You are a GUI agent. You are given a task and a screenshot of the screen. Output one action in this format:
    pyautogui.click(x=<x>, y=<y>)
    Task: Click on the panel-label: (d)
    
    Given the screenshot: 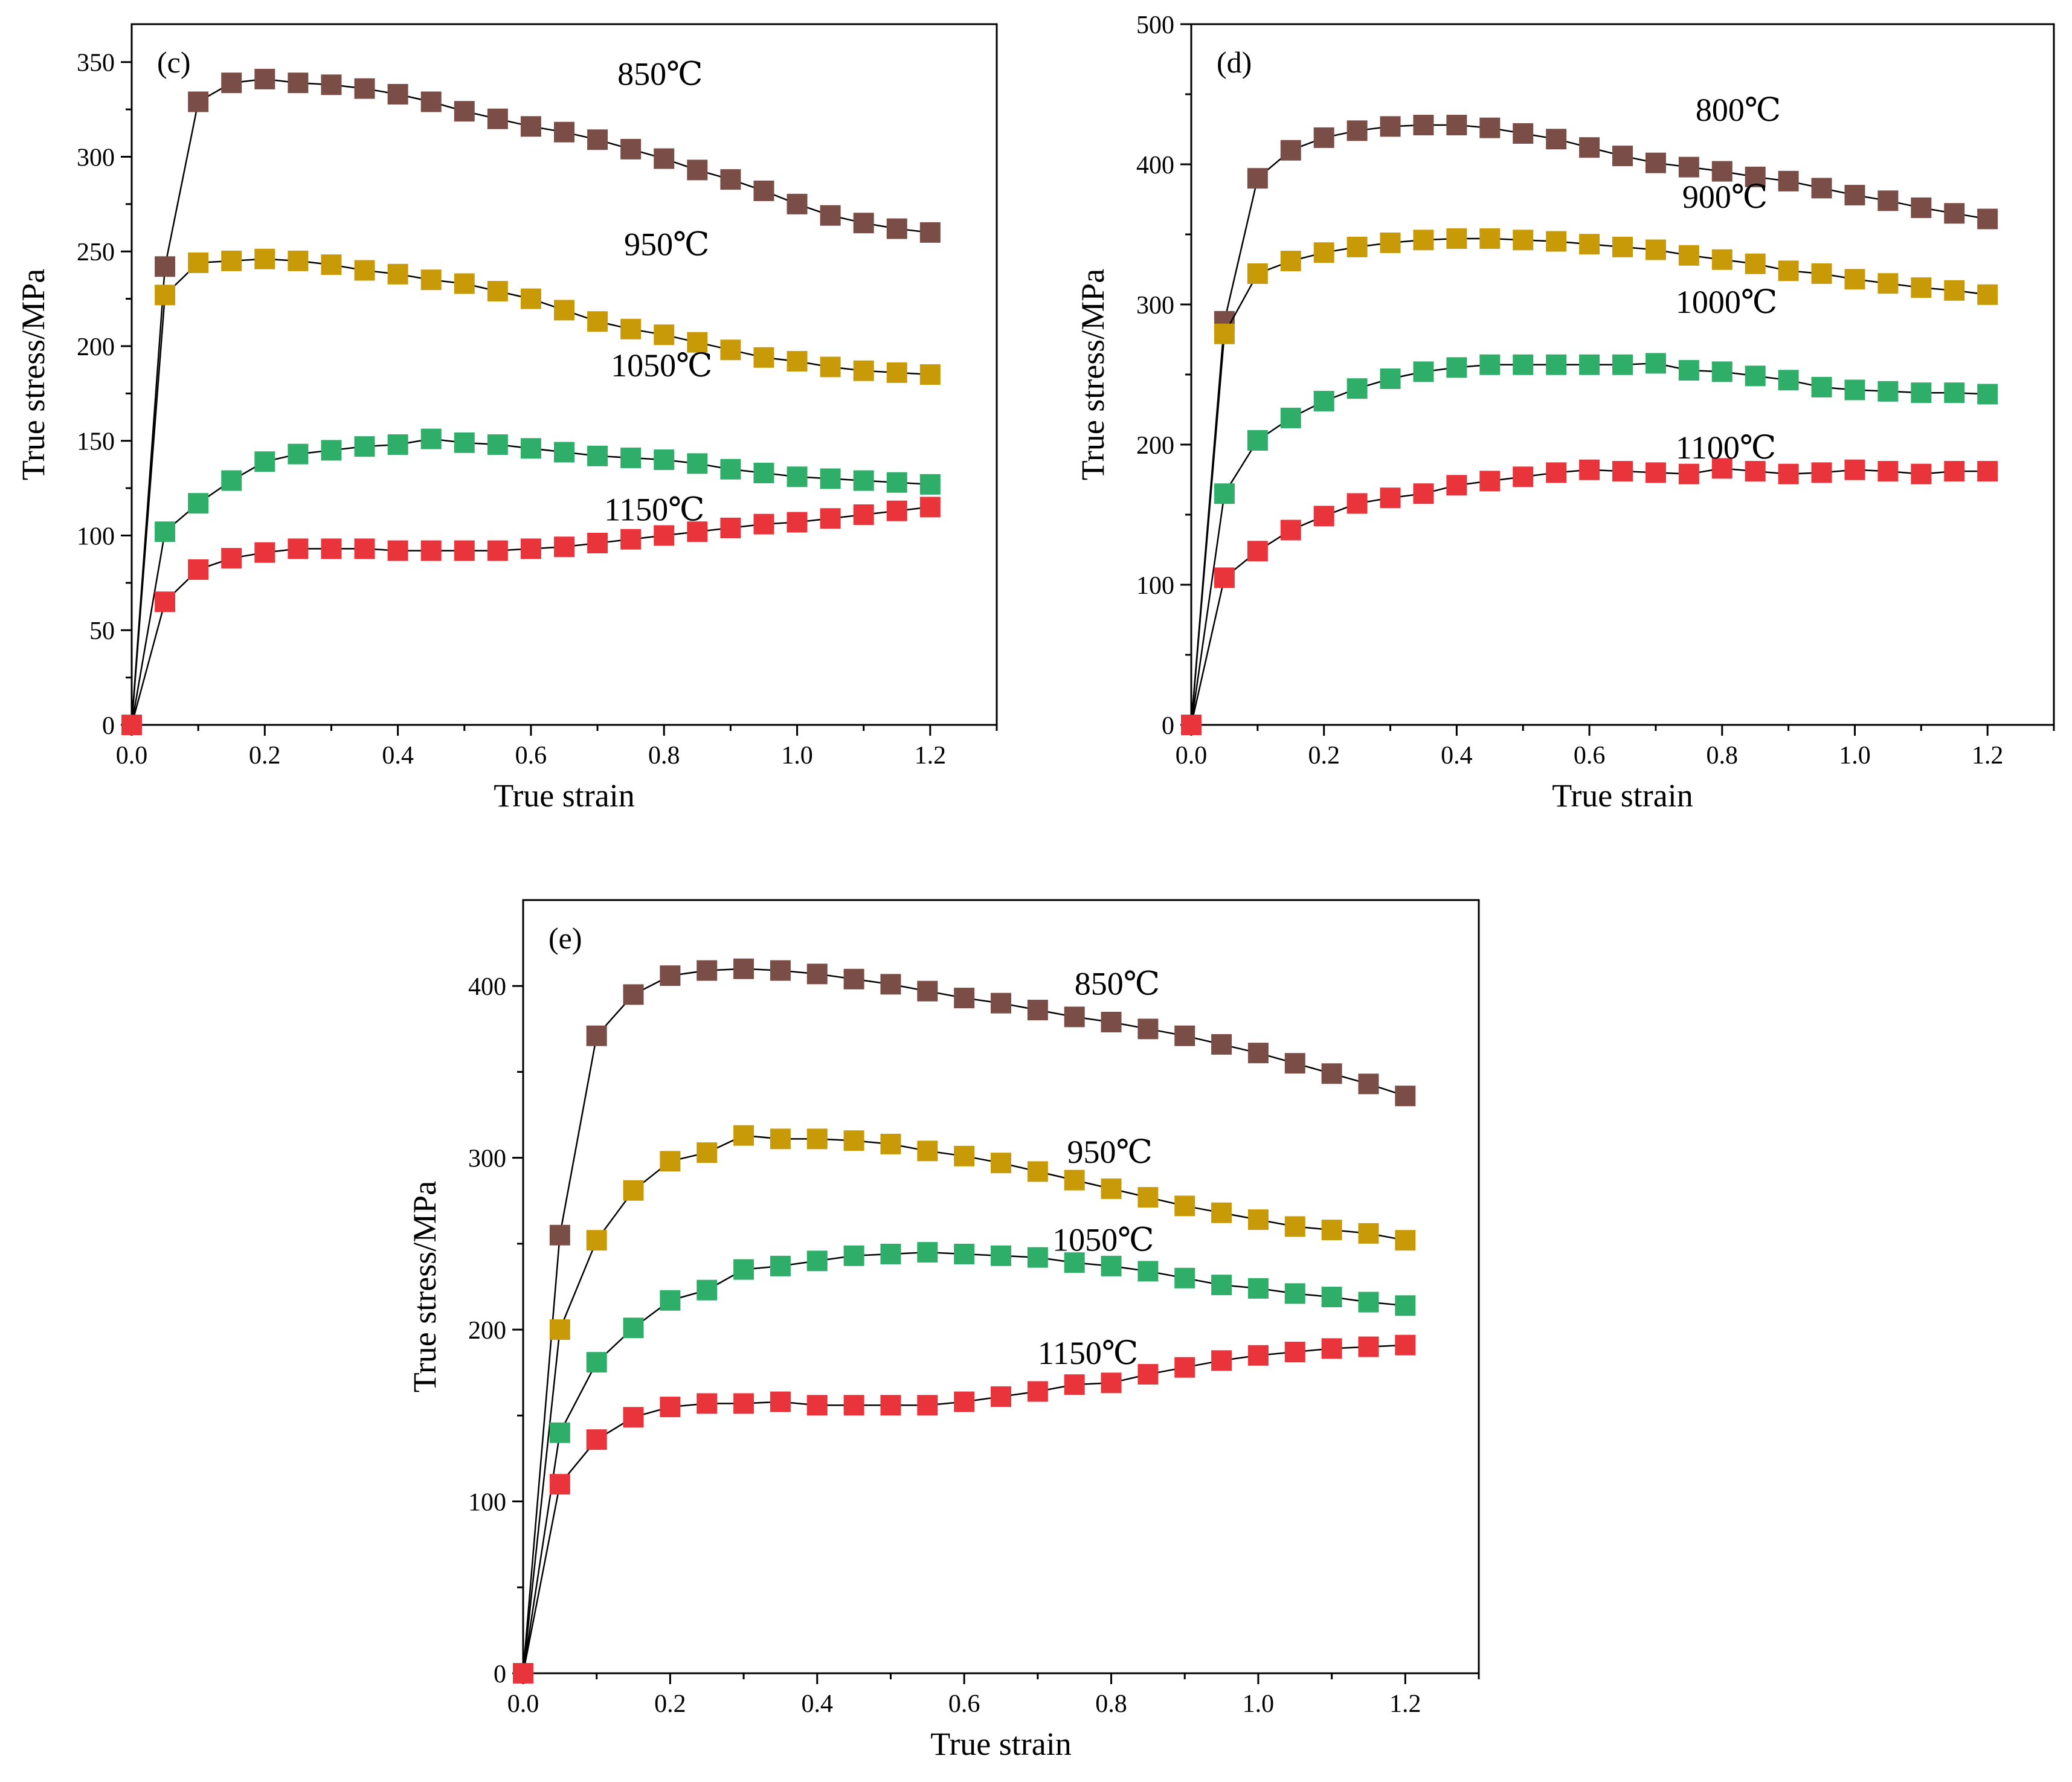 What is the action you would take?
    pyautogui.click(x=1235, y=62)
    